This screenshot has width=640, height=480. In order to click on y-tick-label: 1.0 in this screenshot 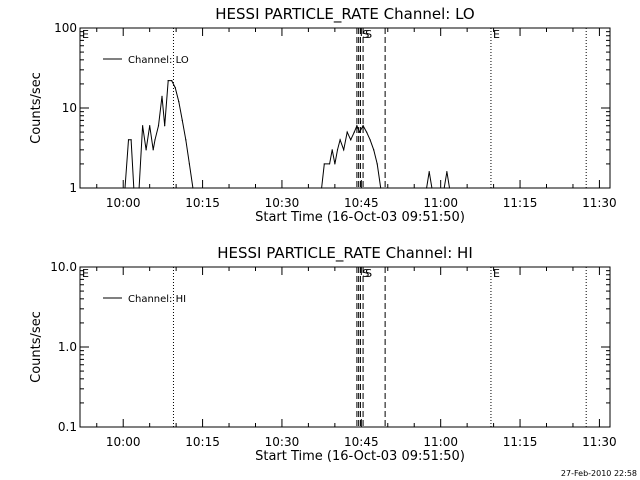, I will do `click(67, 347)`.